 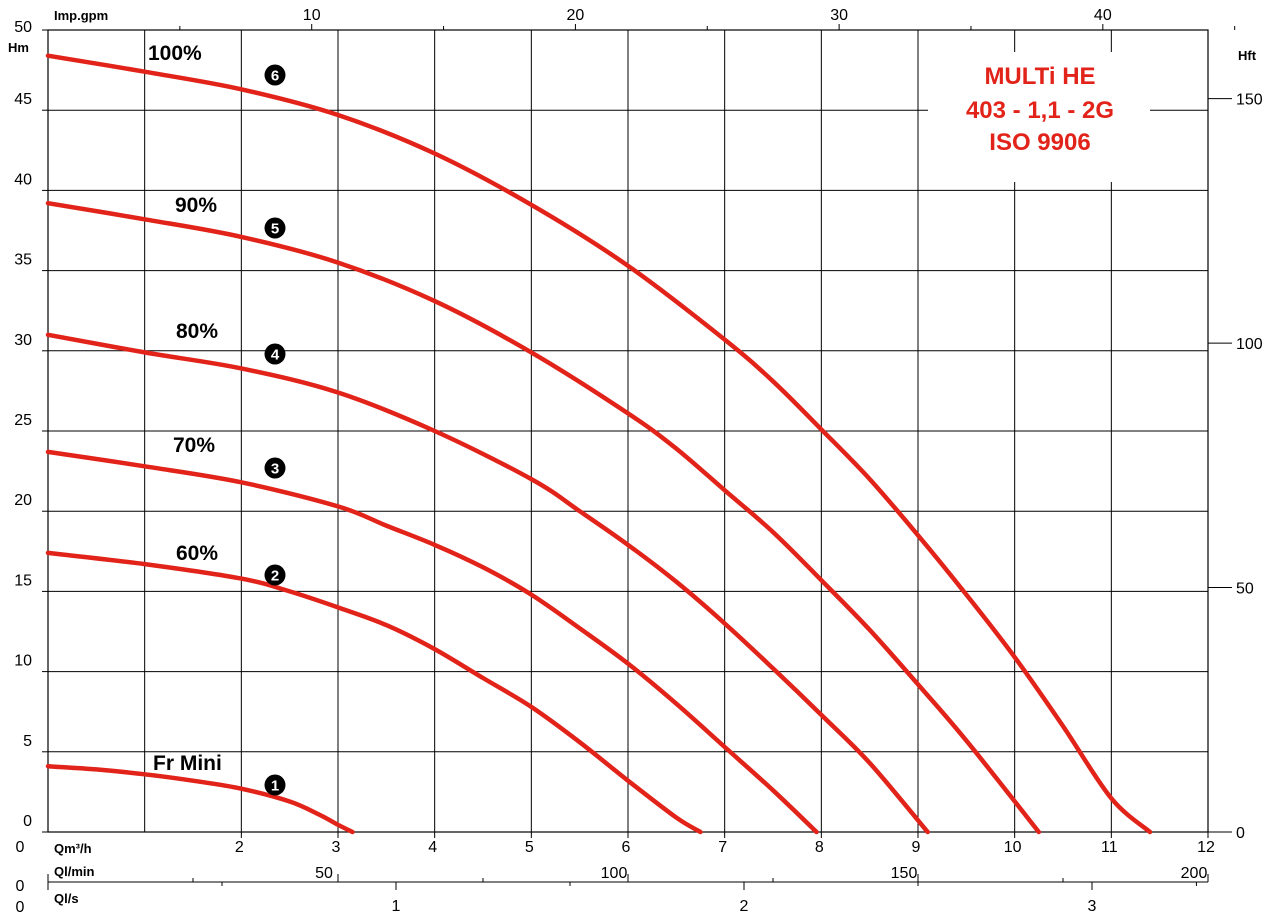 What do you see at coordinates (529, 847) in the screenshot?
I see `x-tick-label: 5` at bounding box center [529, 847].